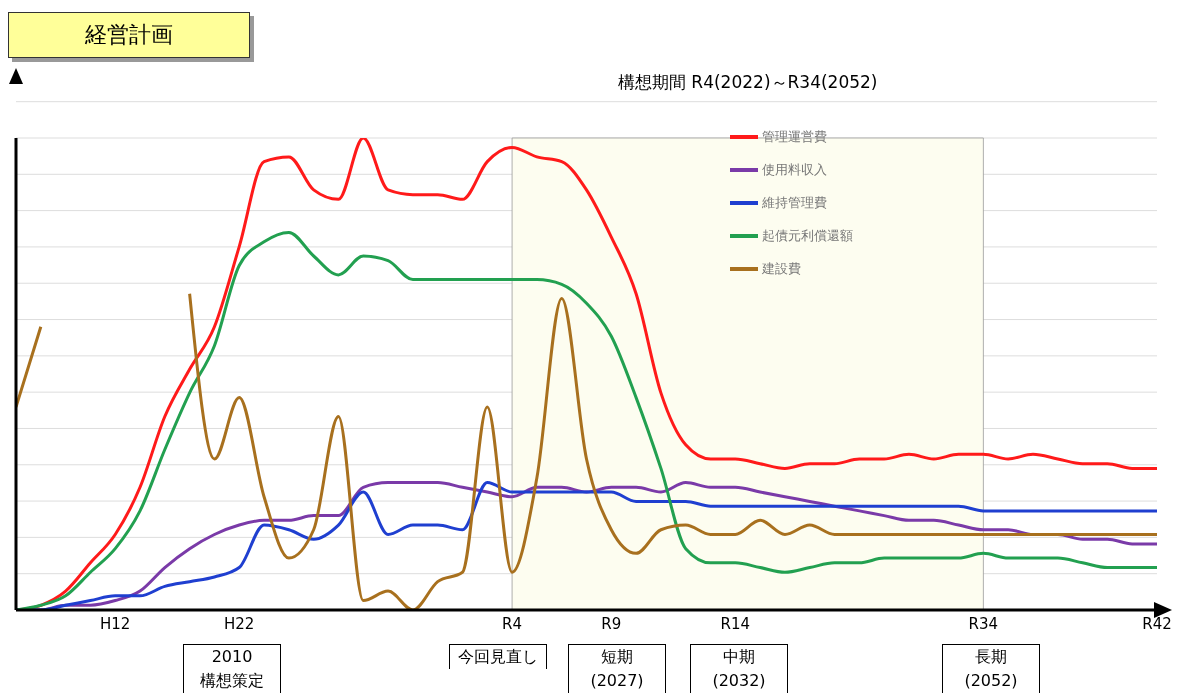 The image size is (1179, 698). Describe the element at coordinates (781, 268) in the screenshot. I see `legend-label: 建設費` at that location.